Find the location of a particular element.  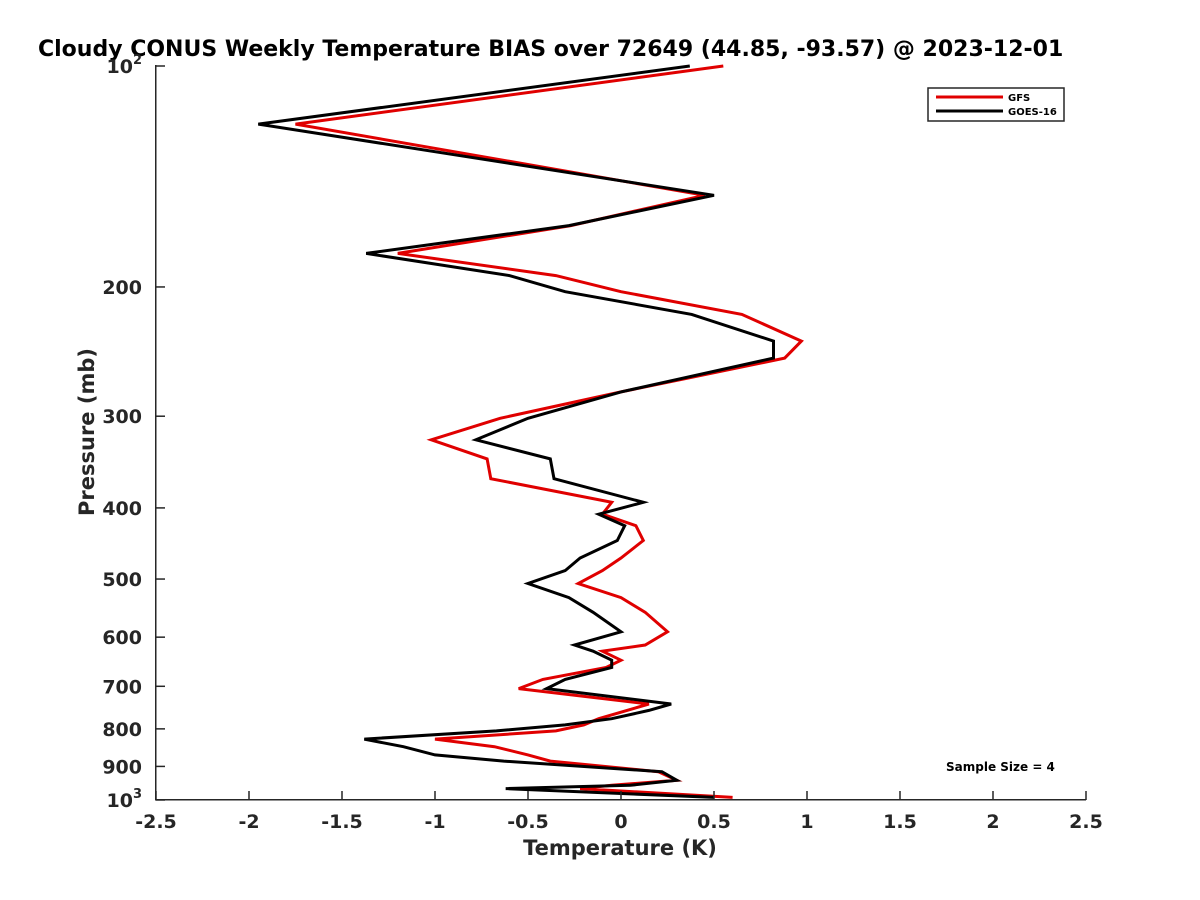

x-tick-label: -2.5 is located at coordinates (156, 822).